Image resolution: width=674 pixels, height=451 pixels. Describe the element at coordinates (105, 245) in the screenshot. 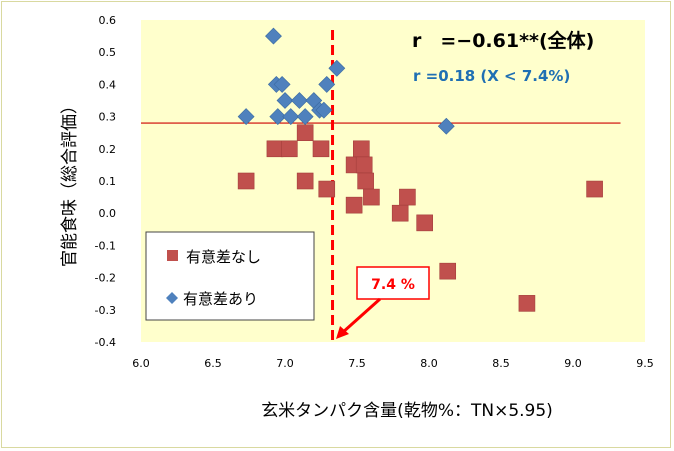

I see `y-tick-label: -0.1` at that location.